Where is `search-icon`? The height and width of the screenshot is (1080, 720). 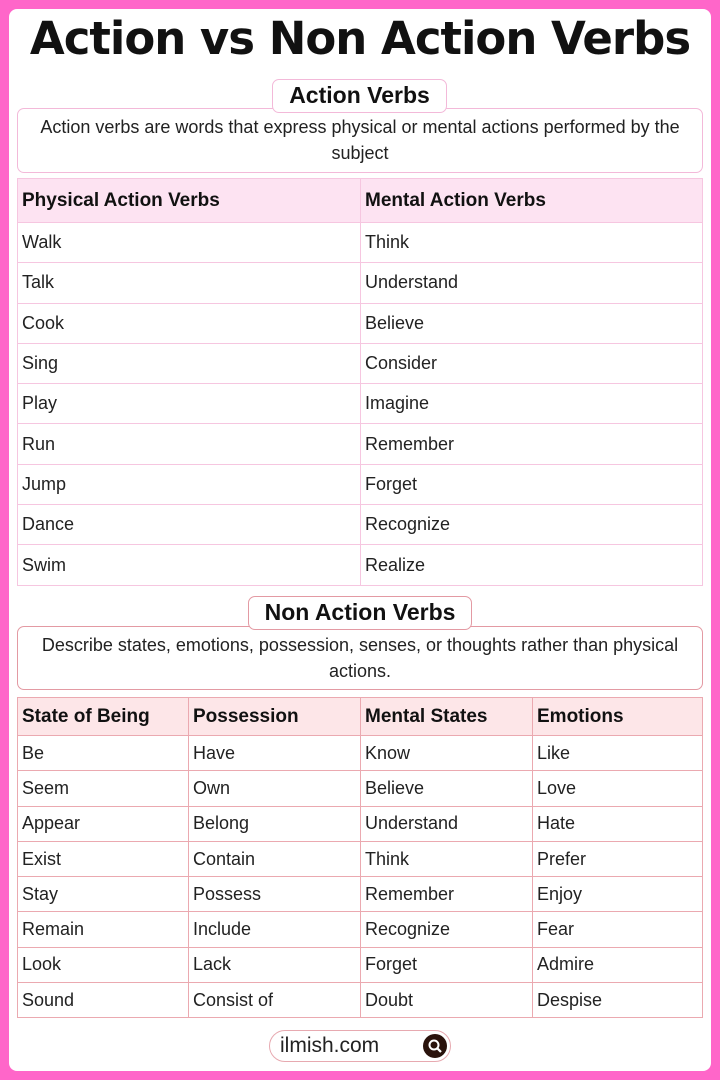
search-icon is located at coordinates (435, 1046).